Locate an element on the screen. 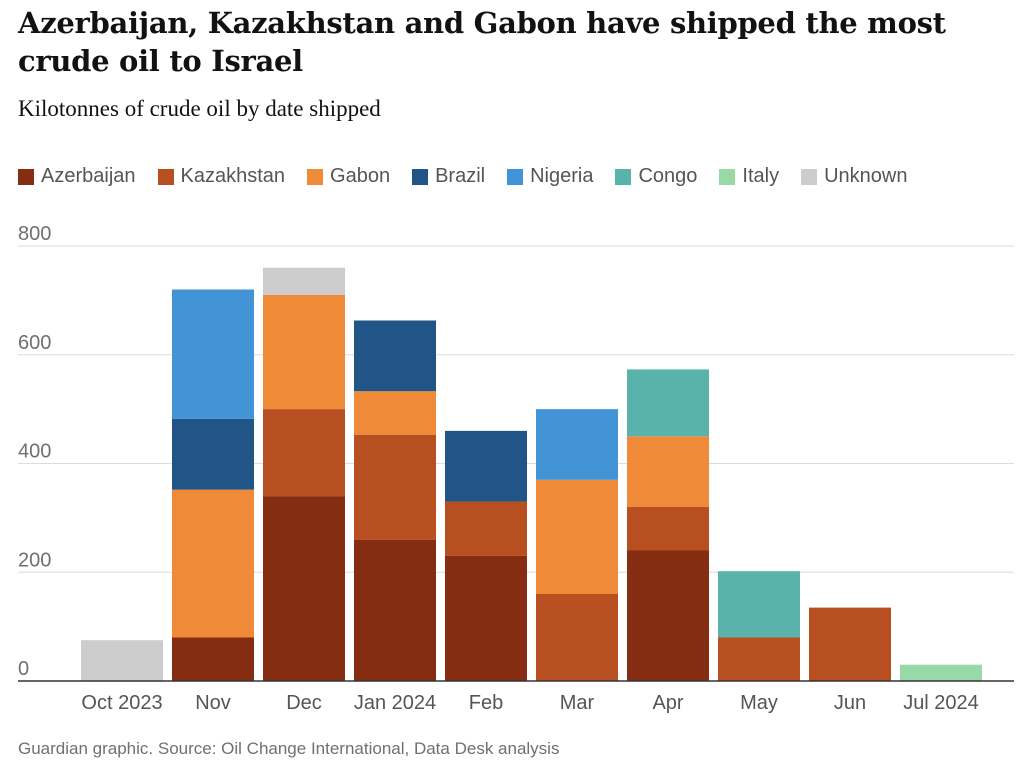 This screenshot has height=770, width=1024. legend-item: Nigeria is located at coordinates (550, 176).